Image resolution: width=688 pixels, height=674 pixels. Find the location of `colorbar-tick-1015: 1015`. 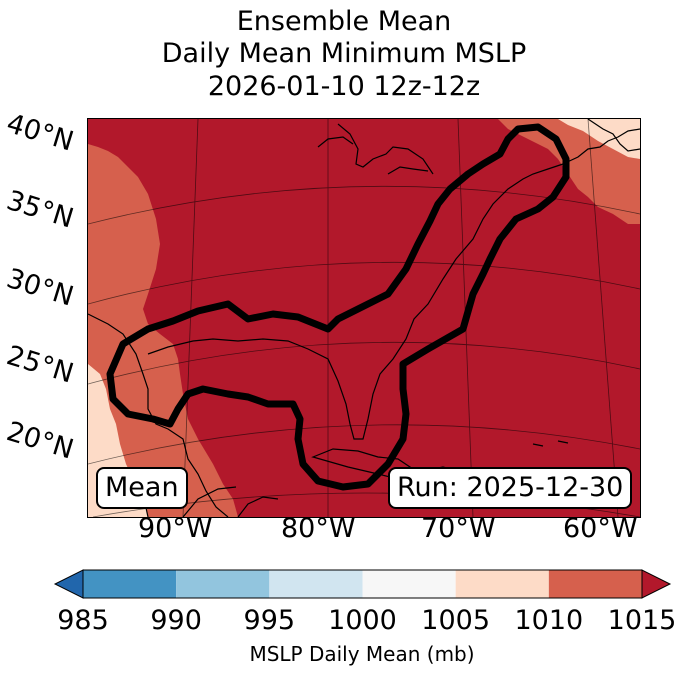

colorbar-tick-1015: 1015 is located at coordinates (642, 620).